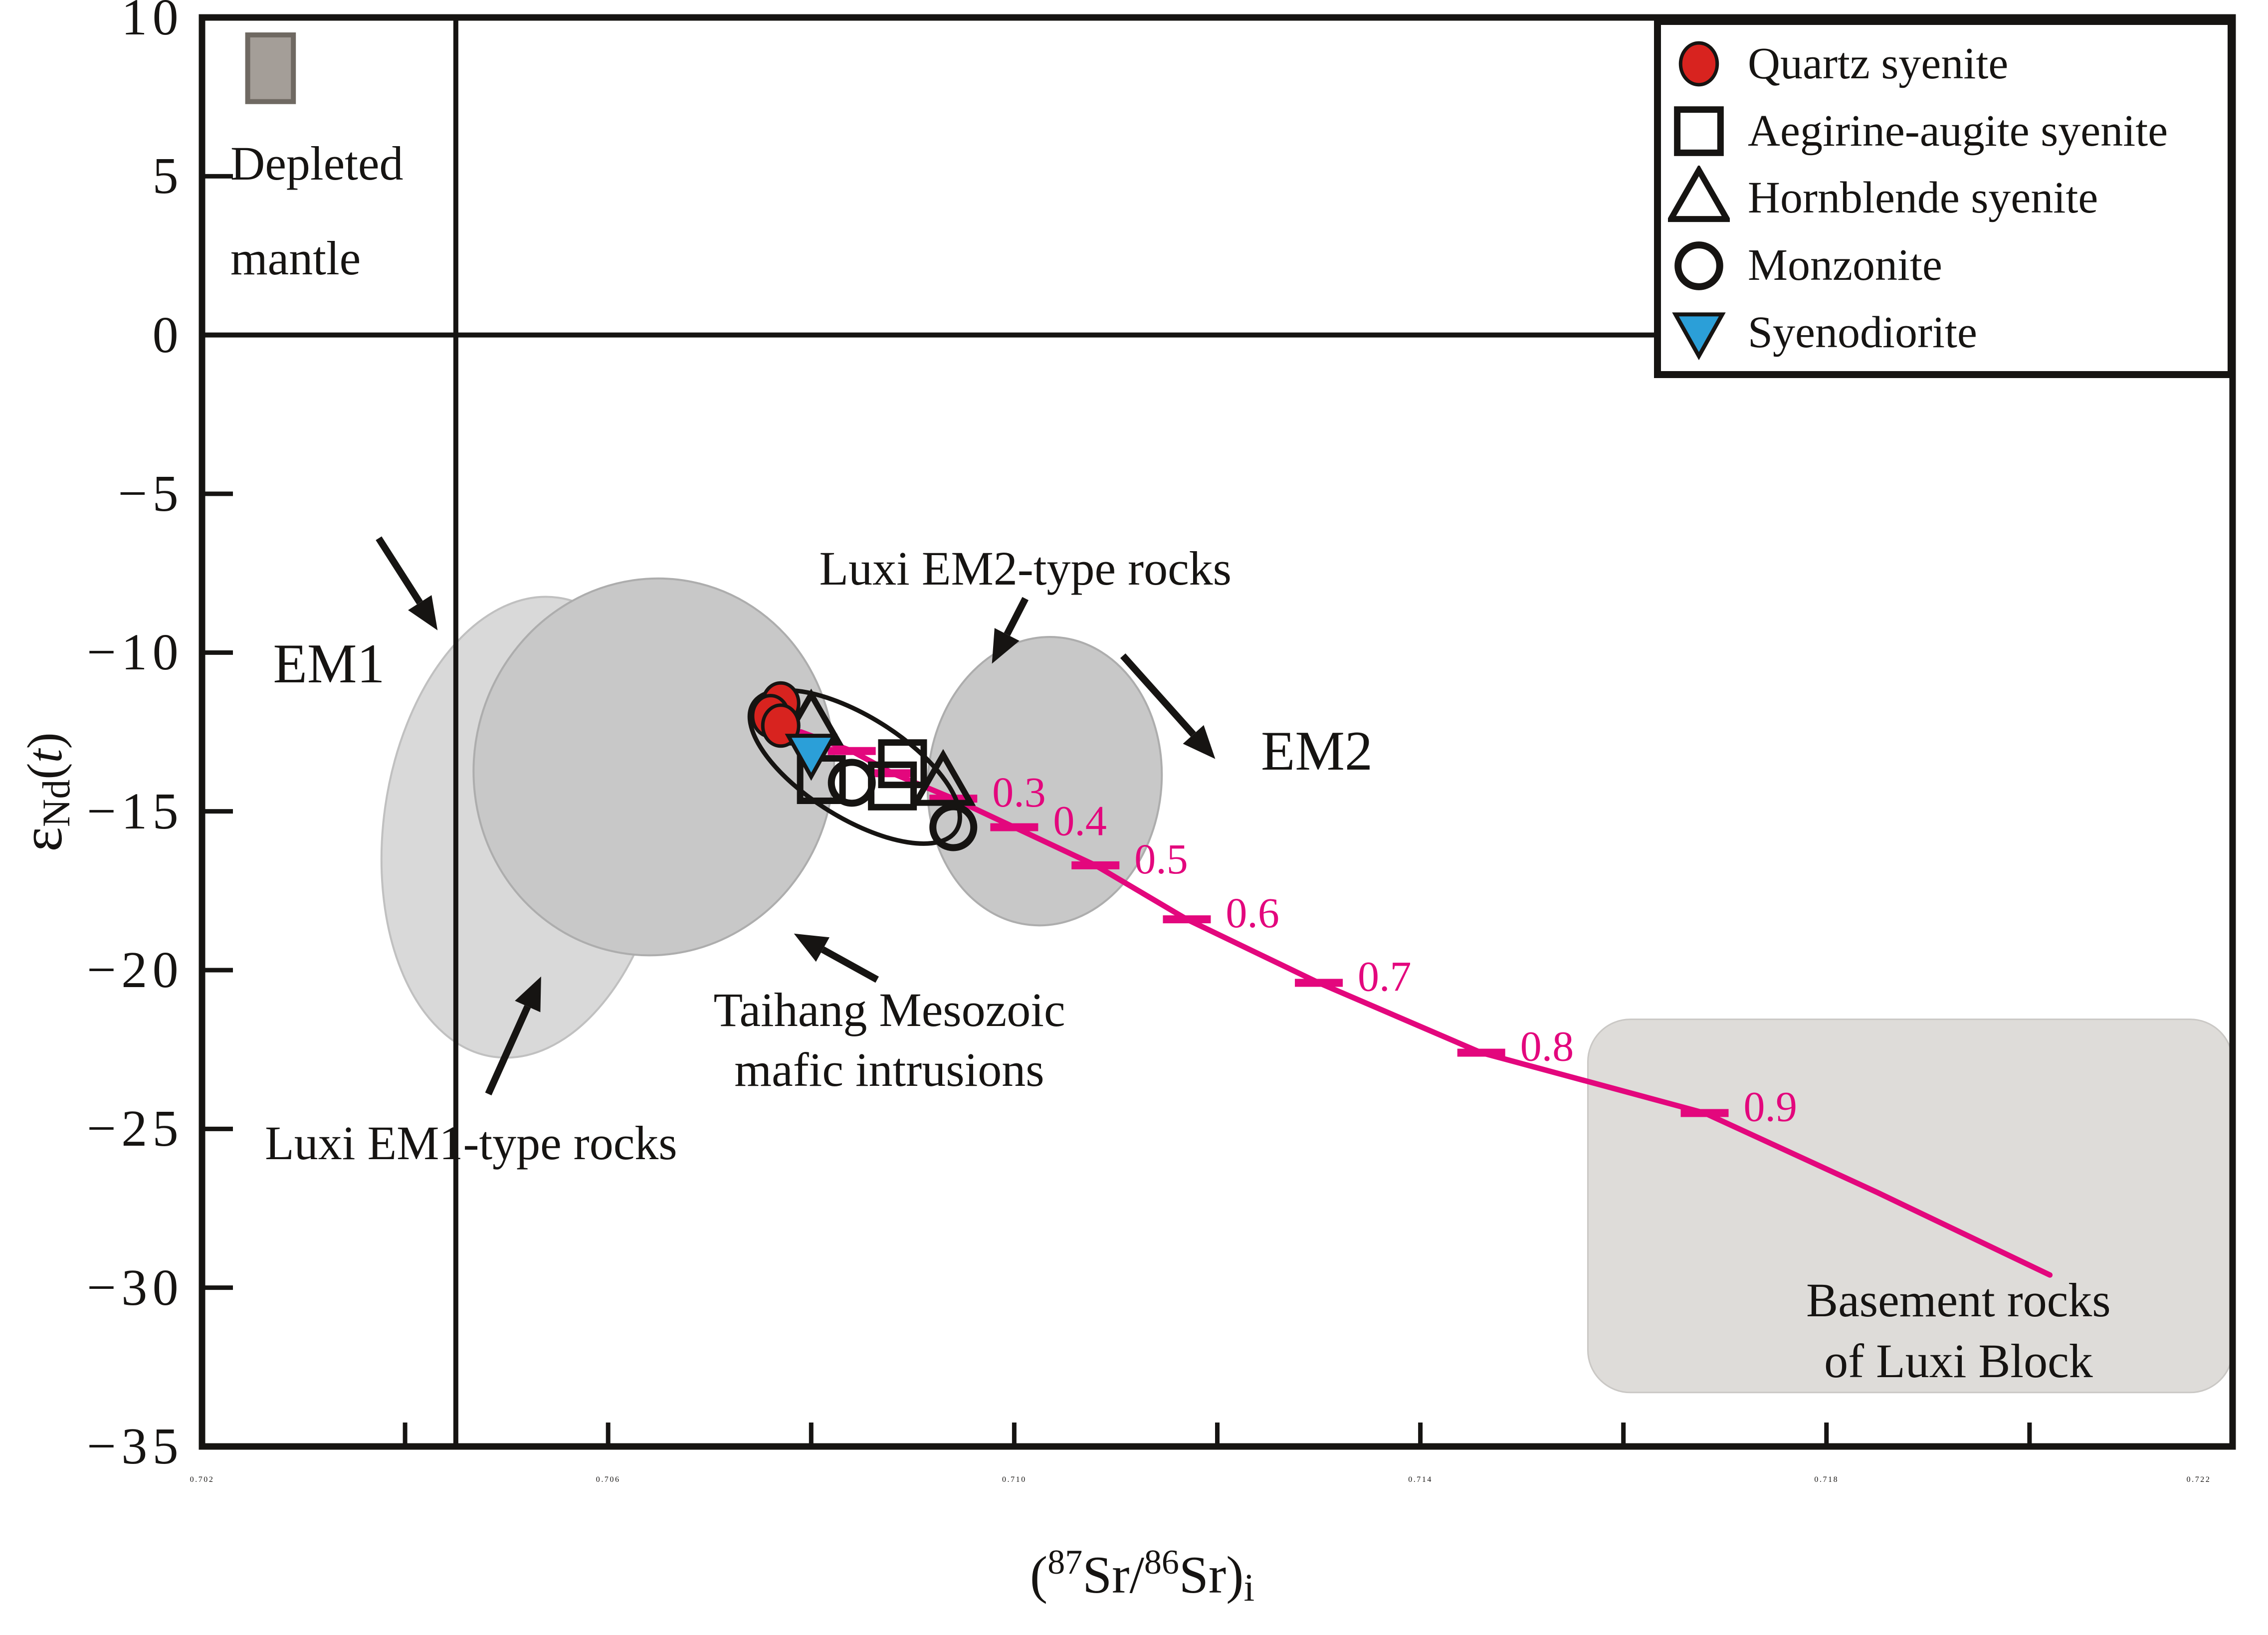  Describe the element at coordinates (1019, 792) in the screenshot. I see `mixing-curve-tick-label: 0.3` at that location.